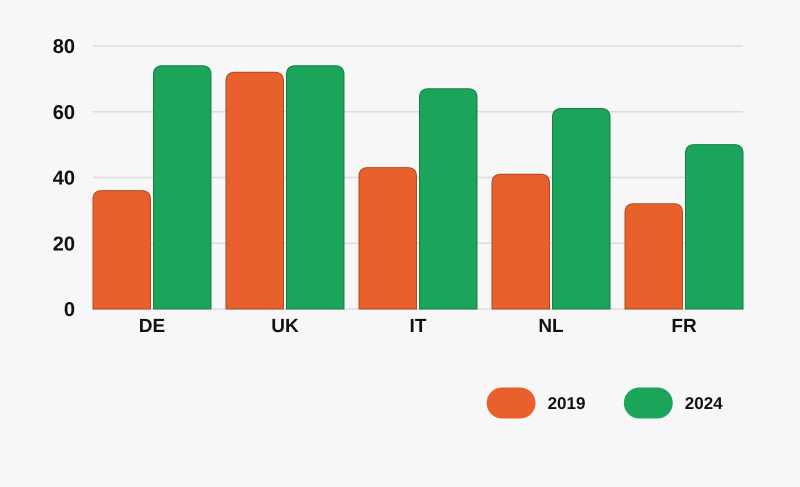 Image resolution: width=800 pixels, height=487 pixels. Describe the element at coordinates (684, 326) in the screenshot. I see `x-tick-label: FR` at that location.